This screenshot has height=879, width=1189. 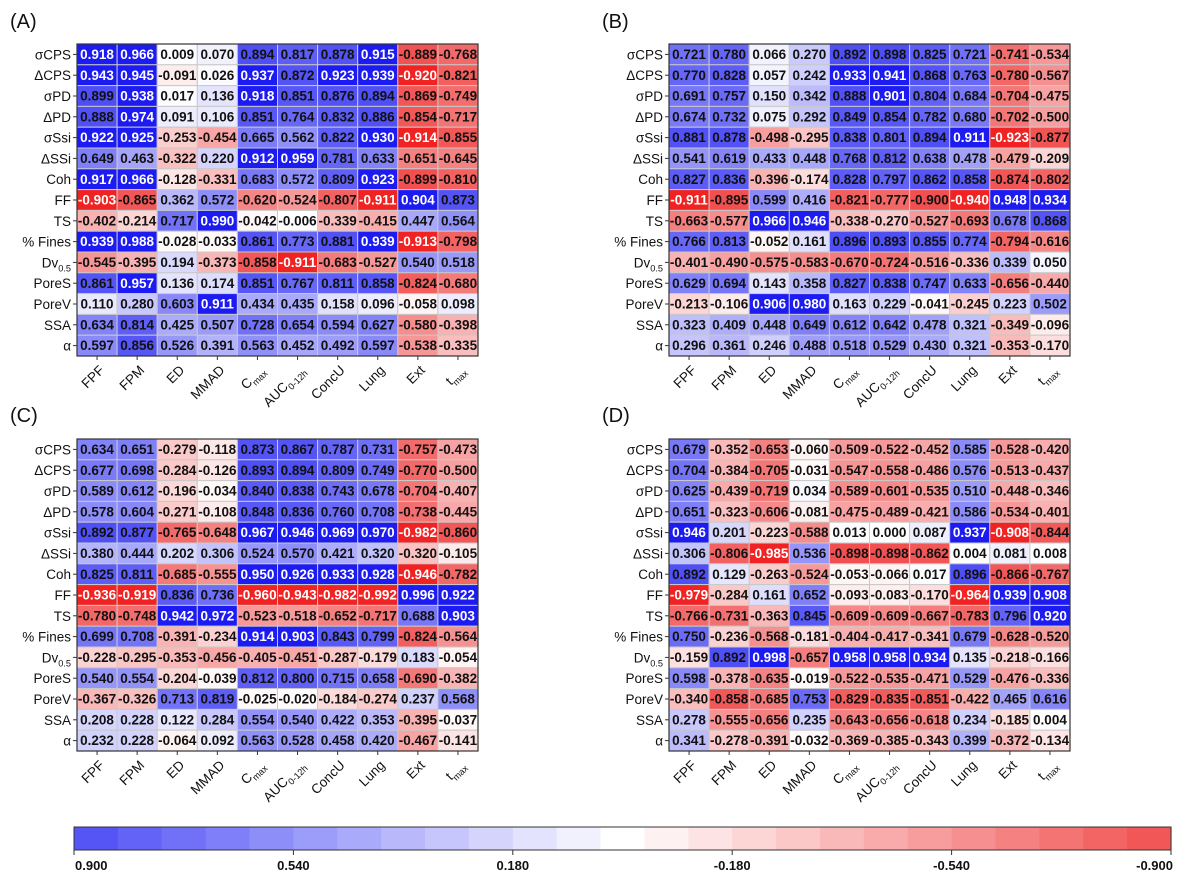 What do you see at coordinates (930, 179) in the screenshot?
I see `cell-value-label: 0.862` at bounding box center [930, 179].